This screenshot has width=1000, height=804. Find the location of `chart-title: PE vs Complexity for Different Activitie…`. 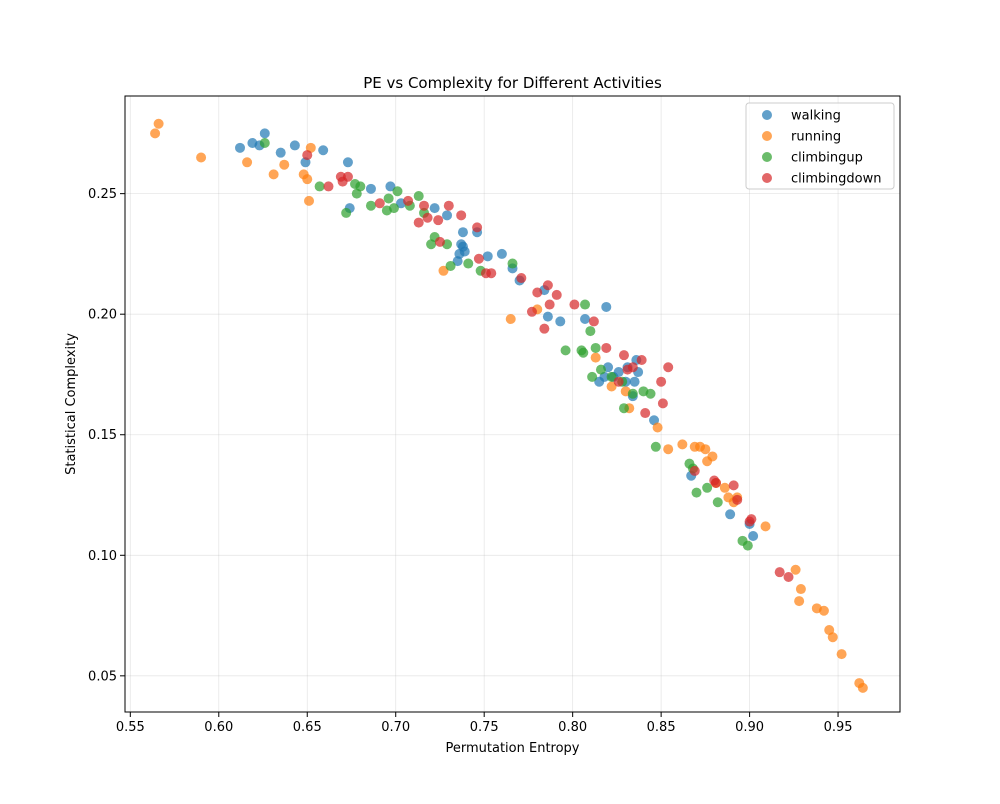

chart-title: PE vs Complexity for Different Activitie… is located at coordinates (512, 83).